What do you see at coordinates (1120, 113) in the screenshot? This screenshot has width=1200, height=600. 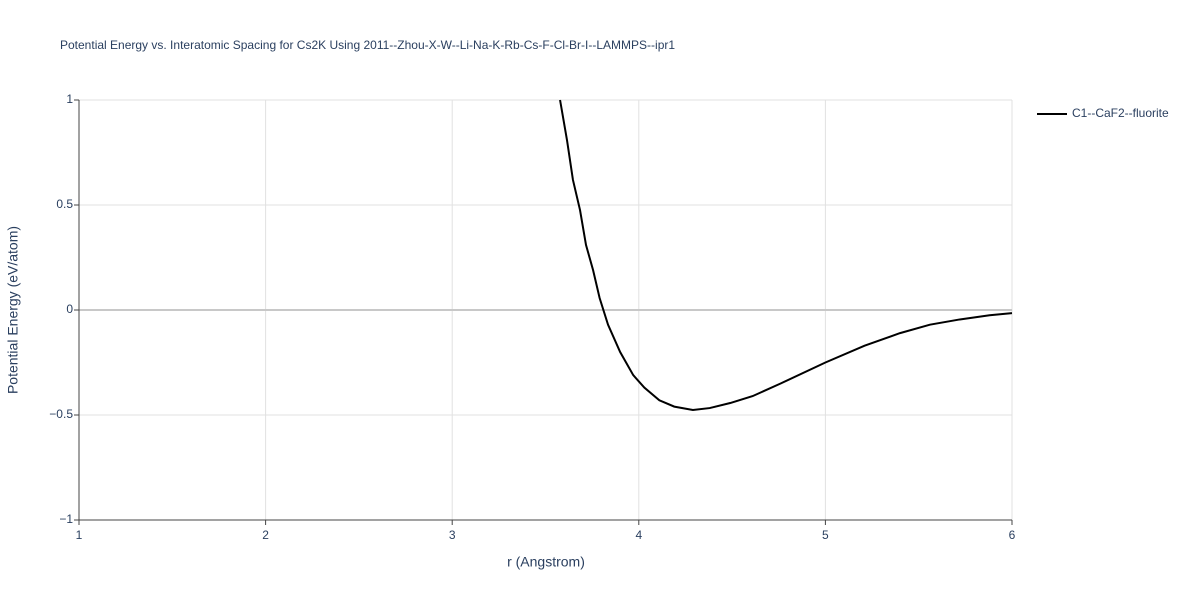 I see `legend-label: C1--CaF2--fluorite` at bounding box center [1120, 113].